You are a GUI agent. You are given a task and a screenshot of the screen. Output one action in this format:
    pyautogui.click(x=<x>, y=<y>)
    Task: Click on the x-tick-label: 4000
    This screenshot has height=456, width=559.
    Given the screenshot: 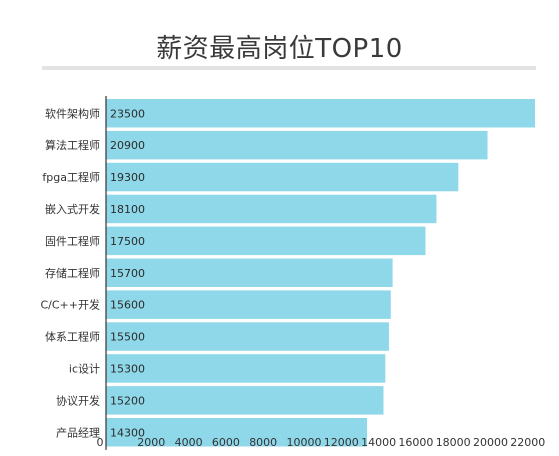 What is the action you would take?
    pyautogui.click(x=189, y=442)
    